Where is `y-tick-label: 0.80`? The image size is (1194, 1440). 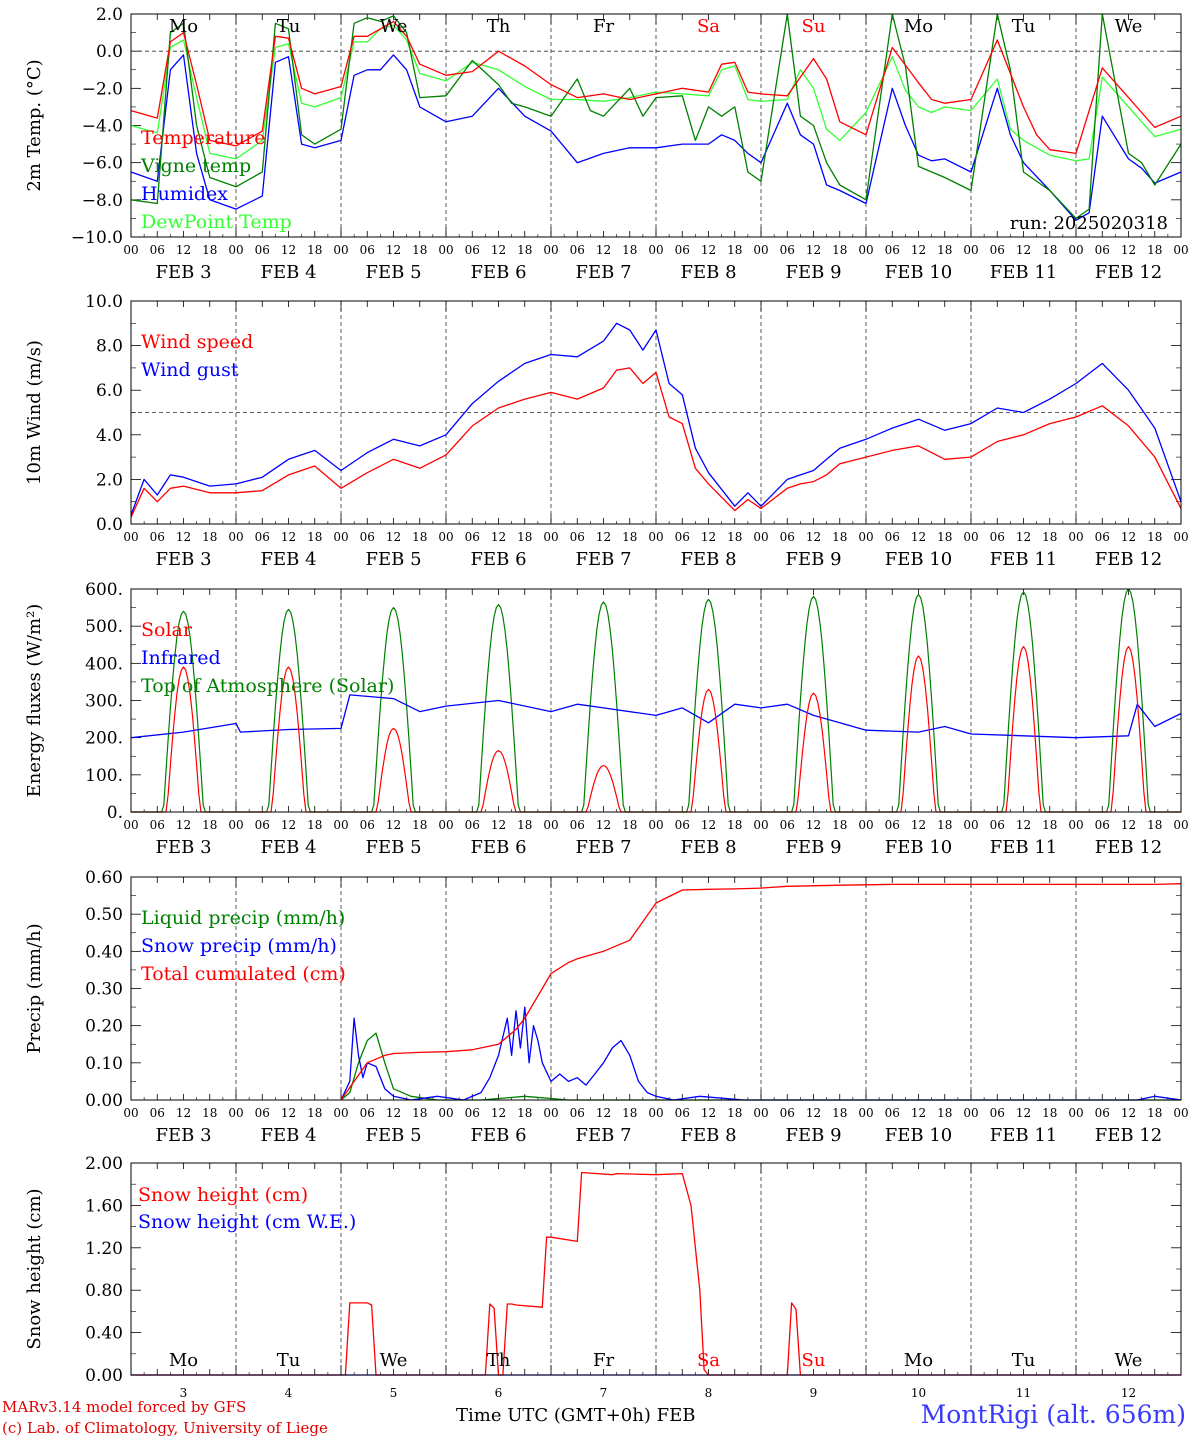 y-tick-label: 0.80 is located at coordinates (104, 1291).